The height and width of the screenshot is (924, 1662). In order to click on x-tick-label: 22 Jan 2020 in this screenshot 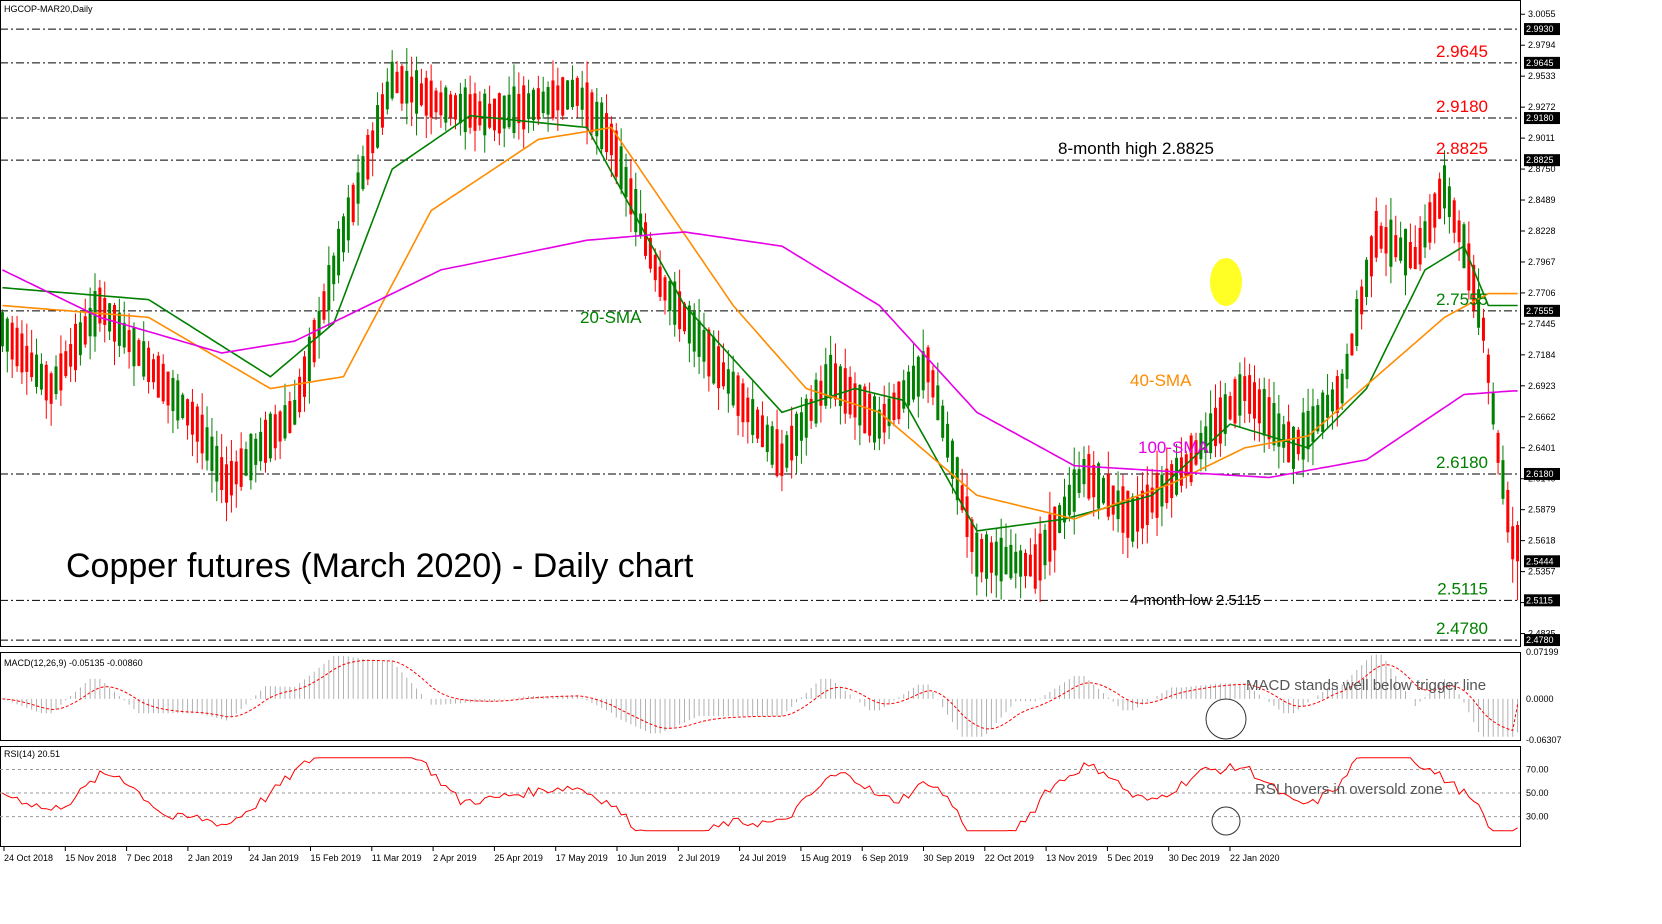, I will do `click(1255, 858)`.